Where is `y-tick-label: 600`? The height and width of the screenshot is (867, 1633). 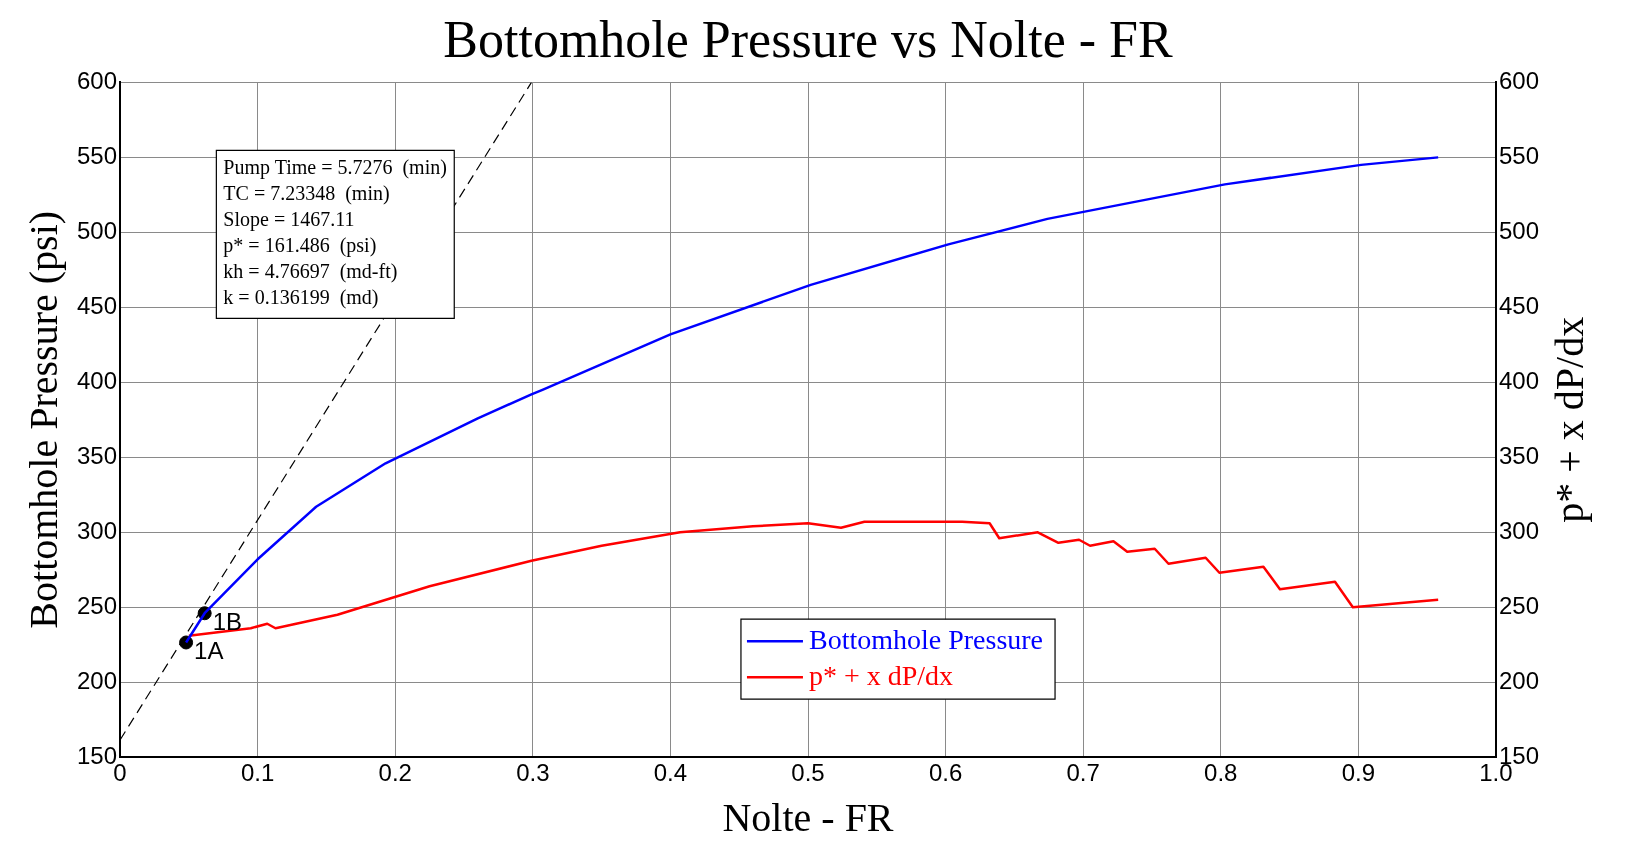 y-tick-label: 600 is located at coordinates (97, 81).